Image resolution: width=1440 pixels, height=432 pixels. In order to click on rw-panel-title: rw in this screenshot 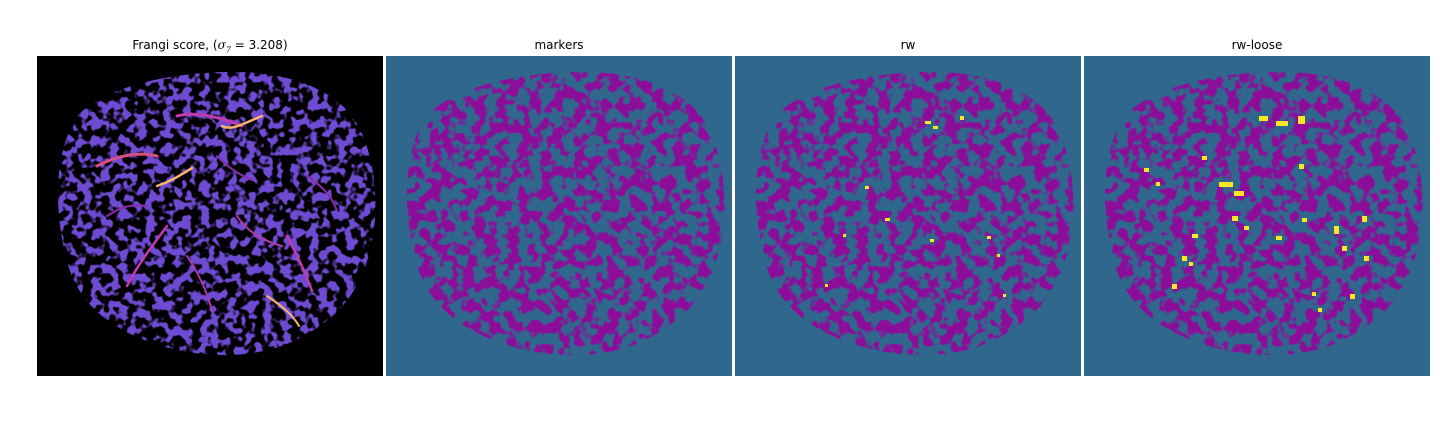, I will do `click(908, 45)`.